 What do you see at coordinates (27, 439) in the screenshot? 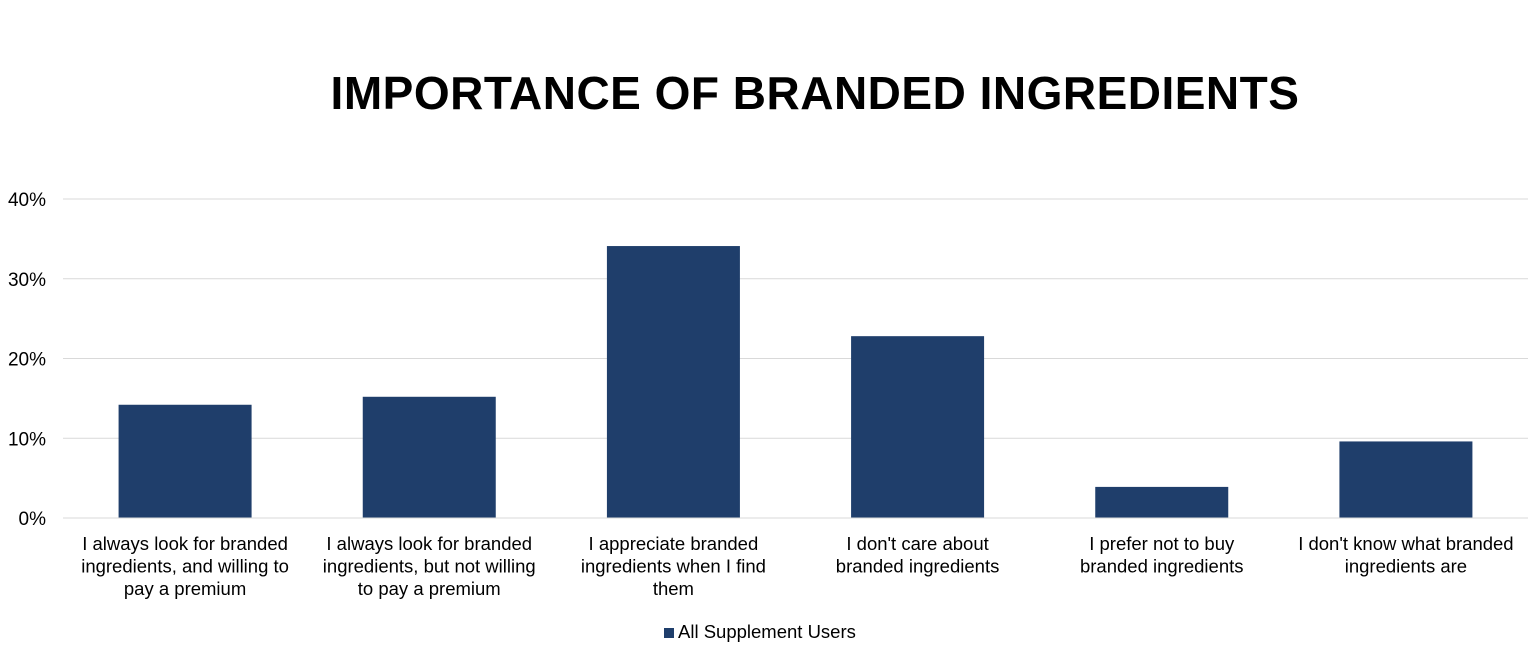
I see `y-tick-label: 10%` at bounding box center [27, 439].